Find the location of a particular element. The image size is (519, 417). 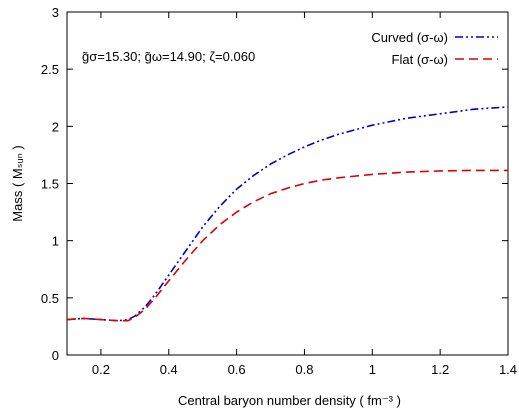

legend: Curved (σ-ω) Flat (σ-ω) is located at coordinates (434, 48).